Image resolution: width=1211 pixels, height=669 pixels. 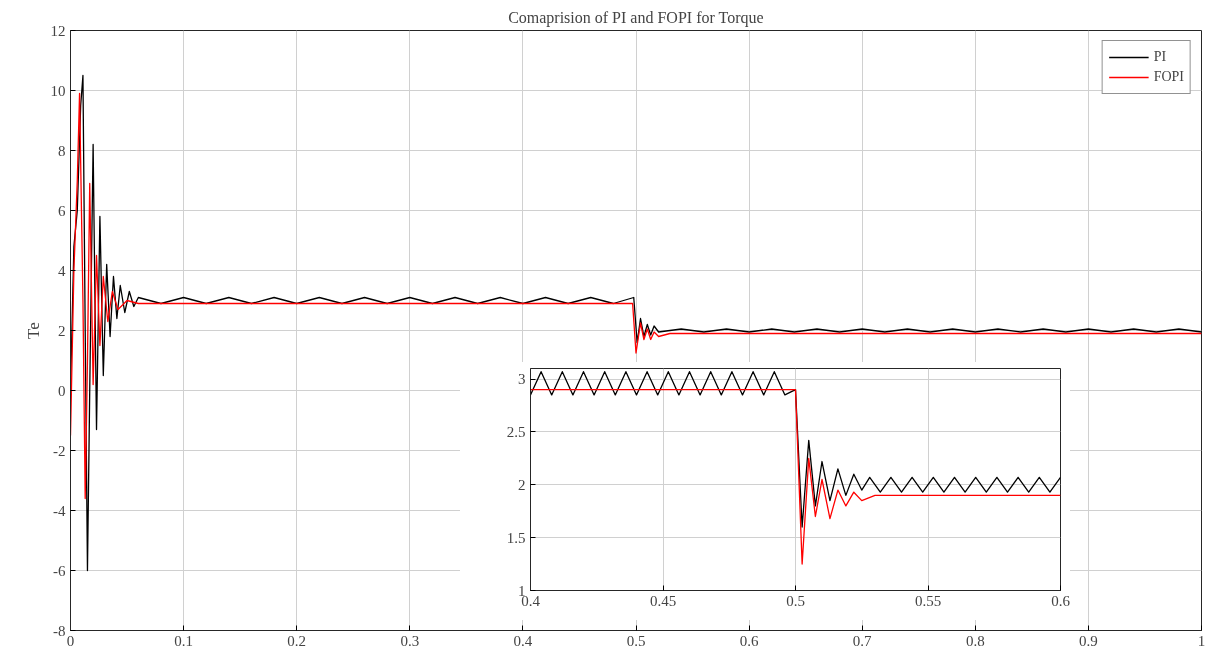 I want to click on legend-label: FOPI, so click(x=1168, y=77).